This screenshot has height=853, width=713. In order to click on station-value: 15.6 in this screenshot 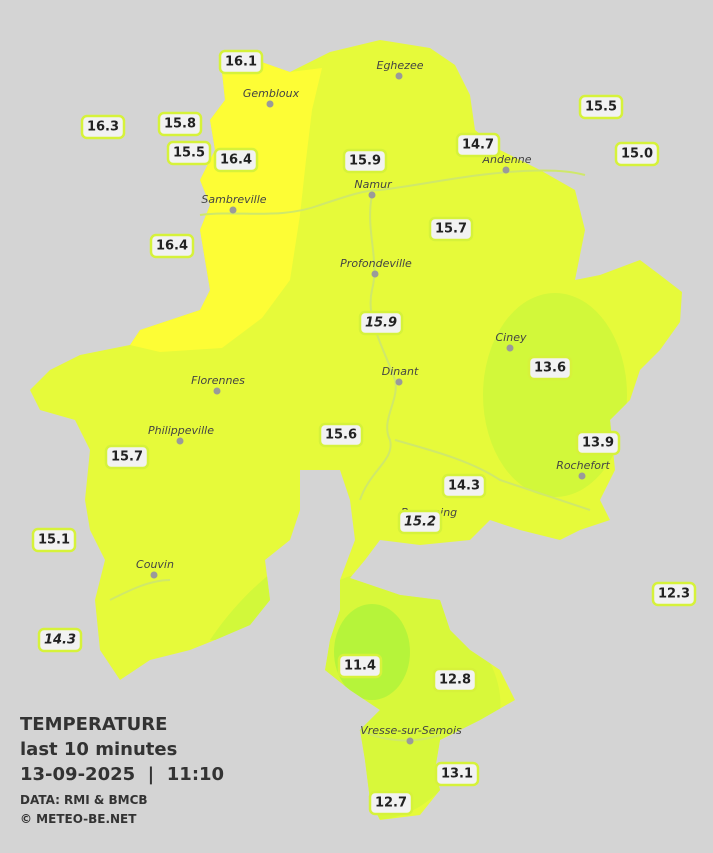, I will do `click(341, 435)`.